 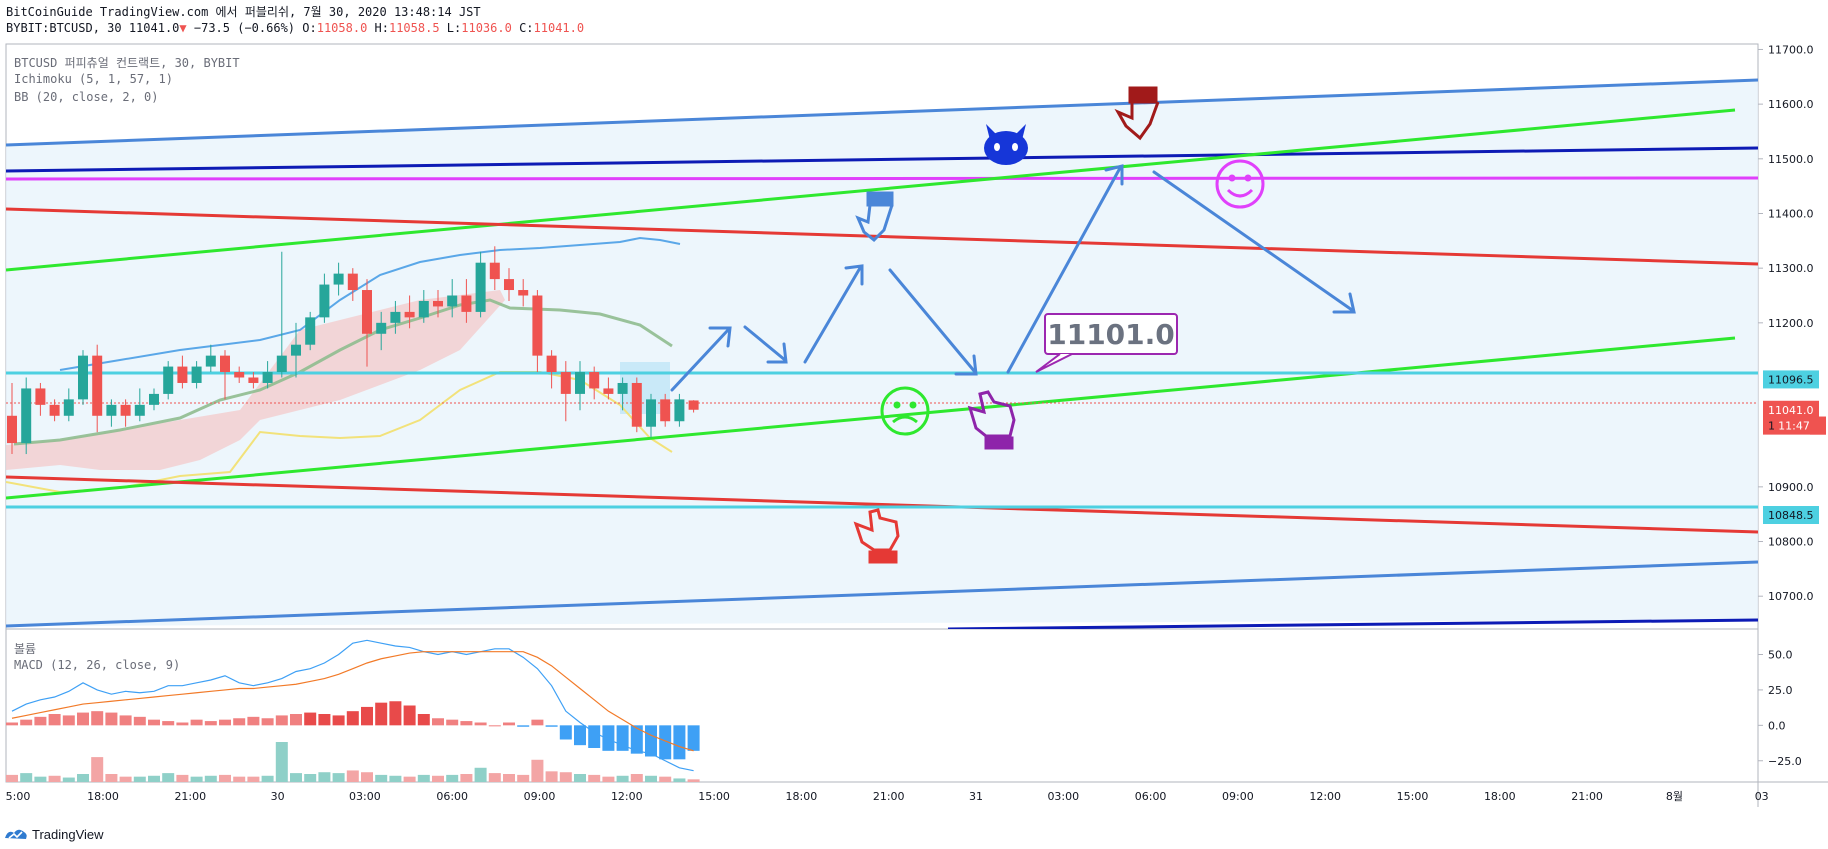 What do you see at coordinates (1794, 426) in the screenshot?
I see `countdown-label: 11:47` at bounding box center [1794, 426].